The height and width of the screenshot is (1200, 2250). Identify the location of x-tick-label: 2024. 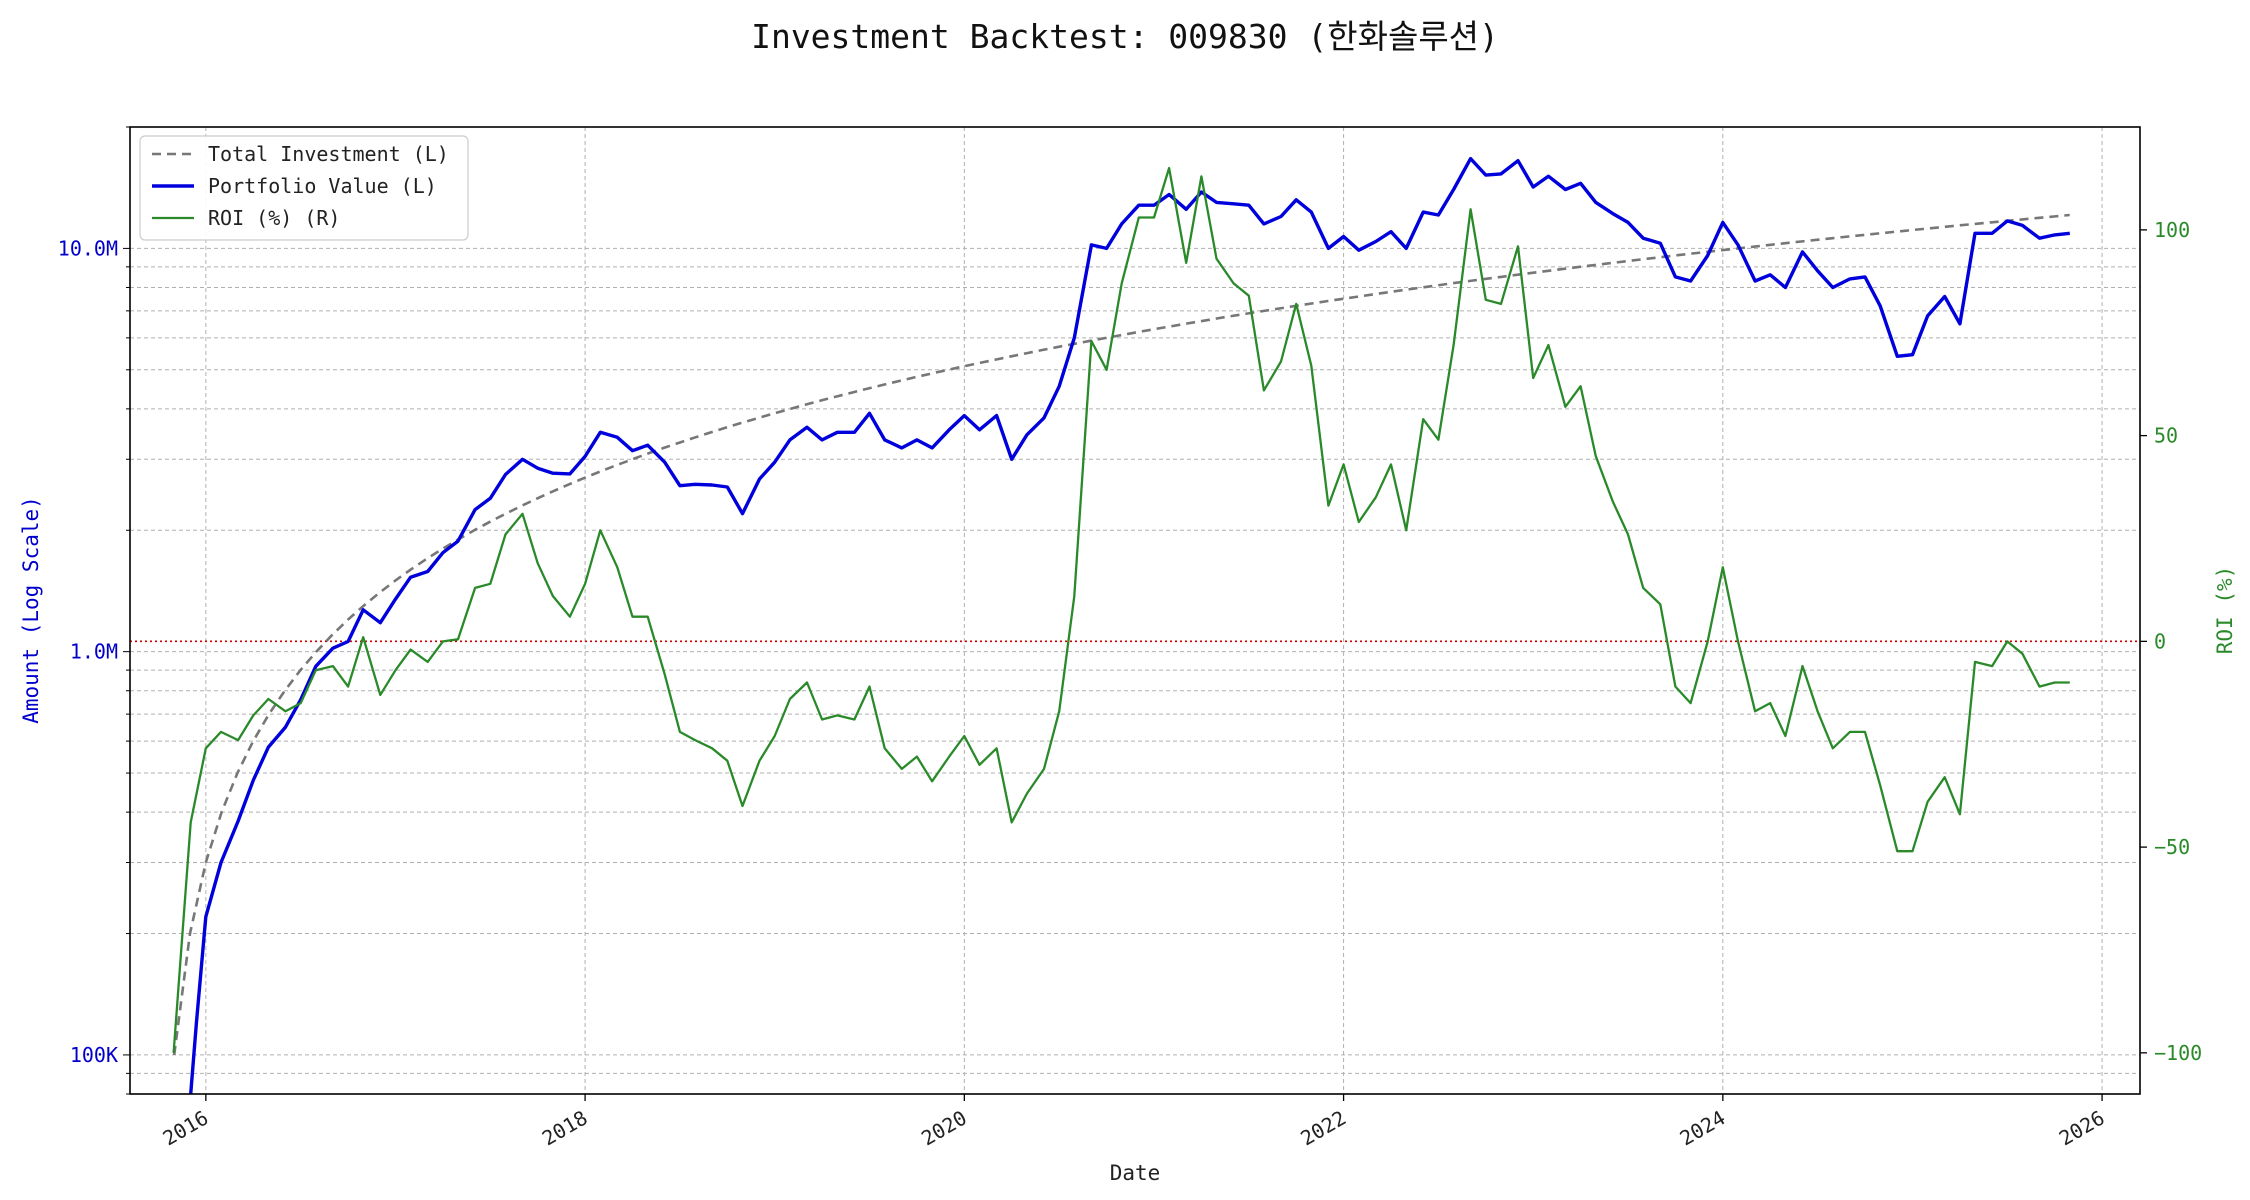
(1703, 1128).